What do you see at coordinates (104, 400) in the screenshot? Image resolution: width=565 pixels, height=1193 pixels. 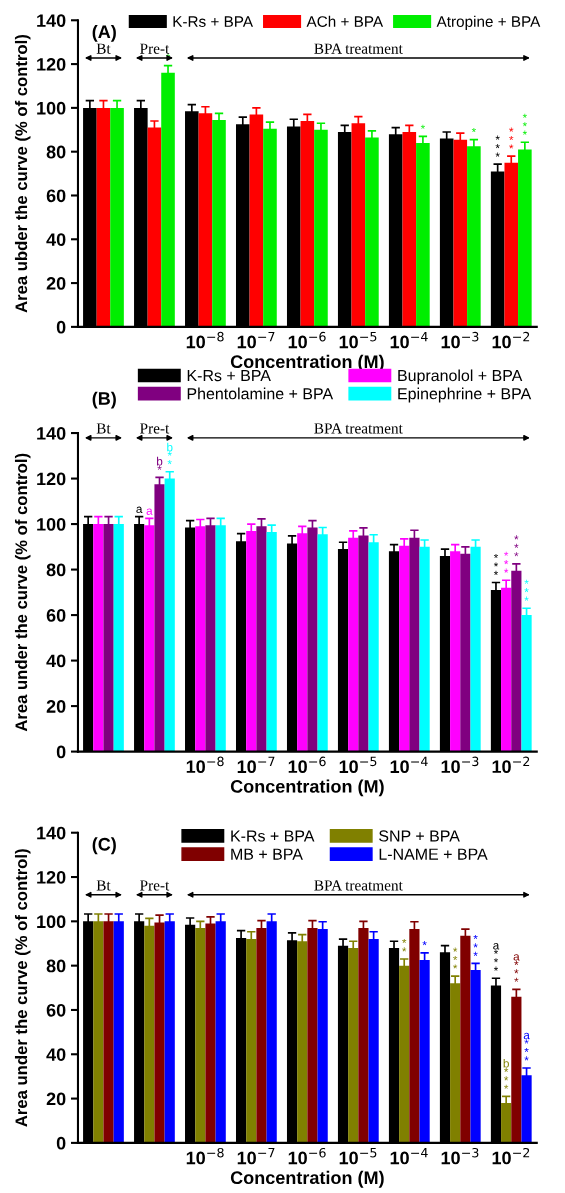 I see `chart-title: (B)` at bounding box center [104, 400].